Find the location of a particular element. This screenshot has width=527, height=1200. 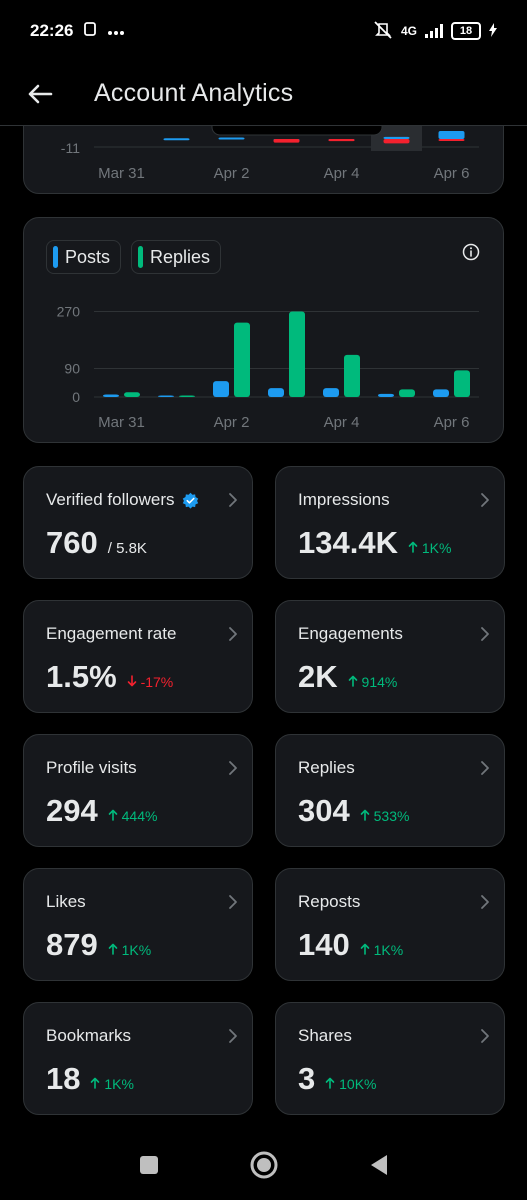

legend-replies: Replies is located at coordinates (176, 257).